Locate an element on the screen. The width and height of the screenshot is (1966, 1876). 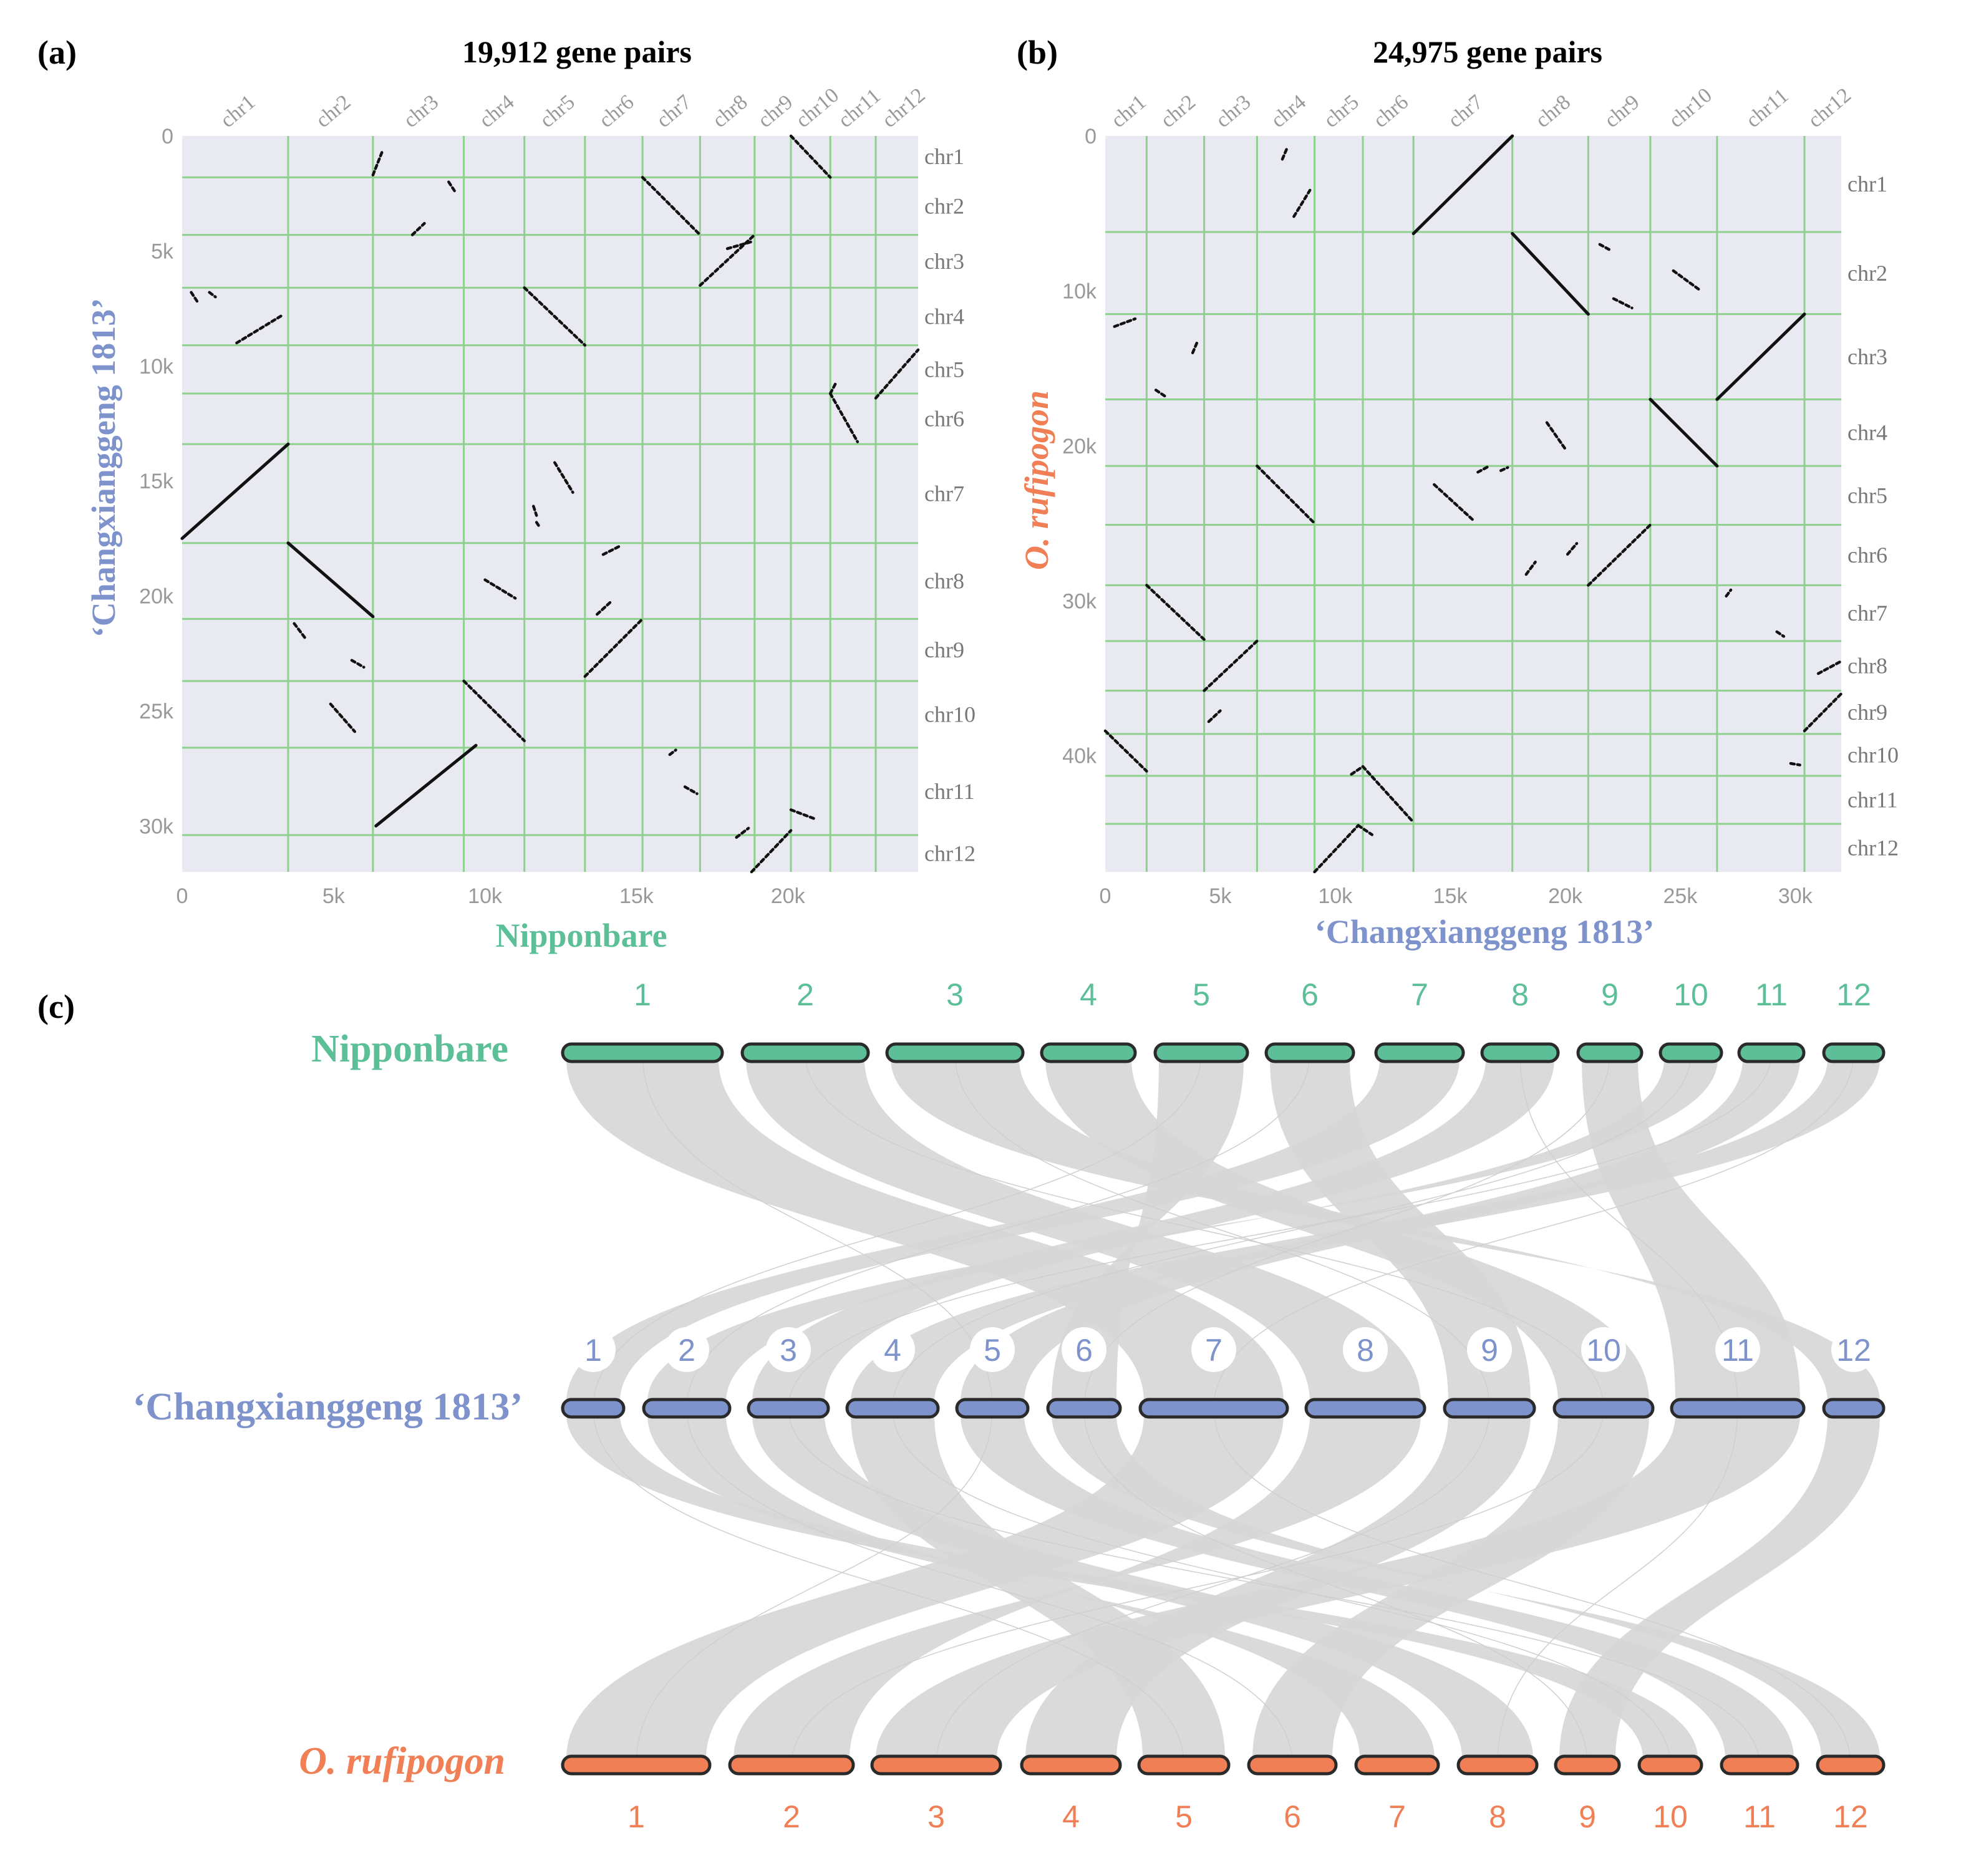
plot-b-blocks is located at coordinates (1473, 504).